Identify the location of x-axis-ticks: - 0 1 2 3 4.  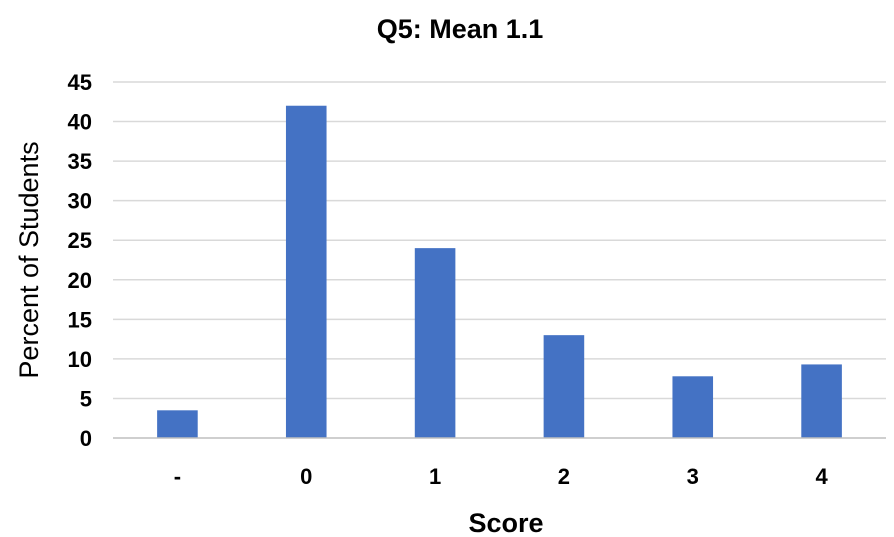
(501, 476).